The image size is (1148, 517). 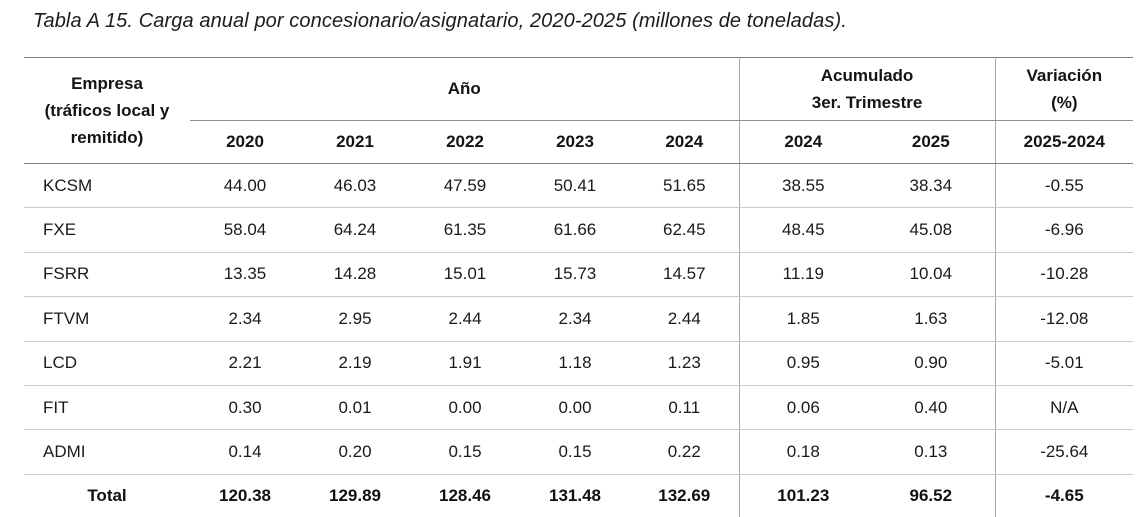 I want to click on cell-value: 0.95, so click(x=803, y=363).